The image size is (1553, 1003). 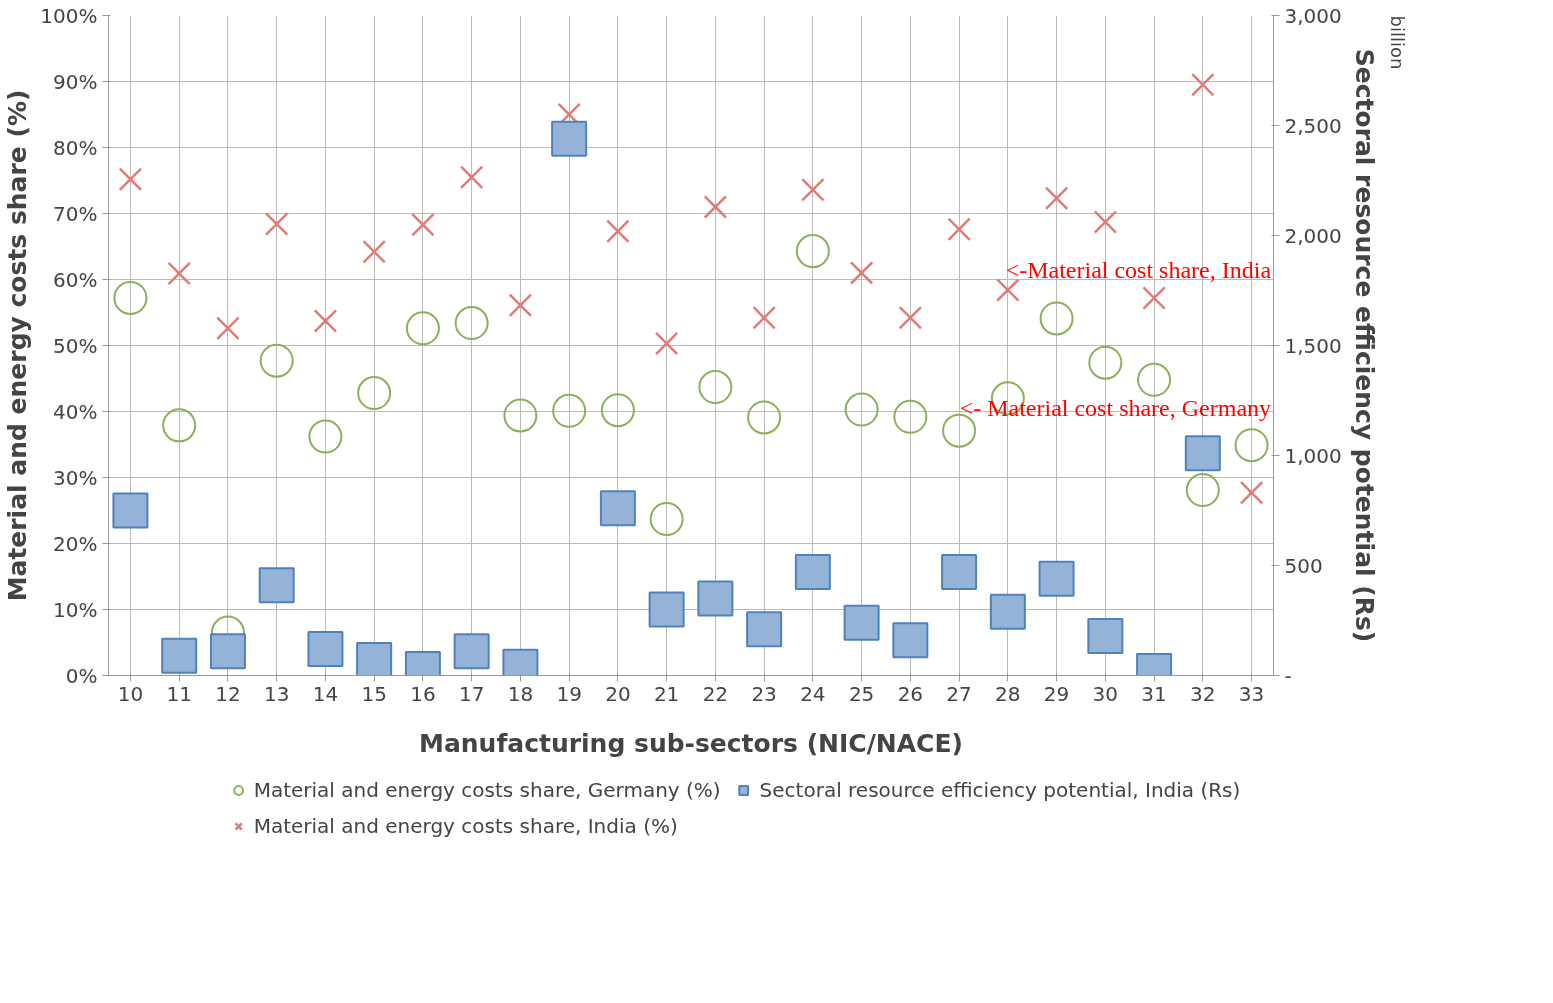 I want to click on y-tick-label: 30%, so click(x=75, y=477).